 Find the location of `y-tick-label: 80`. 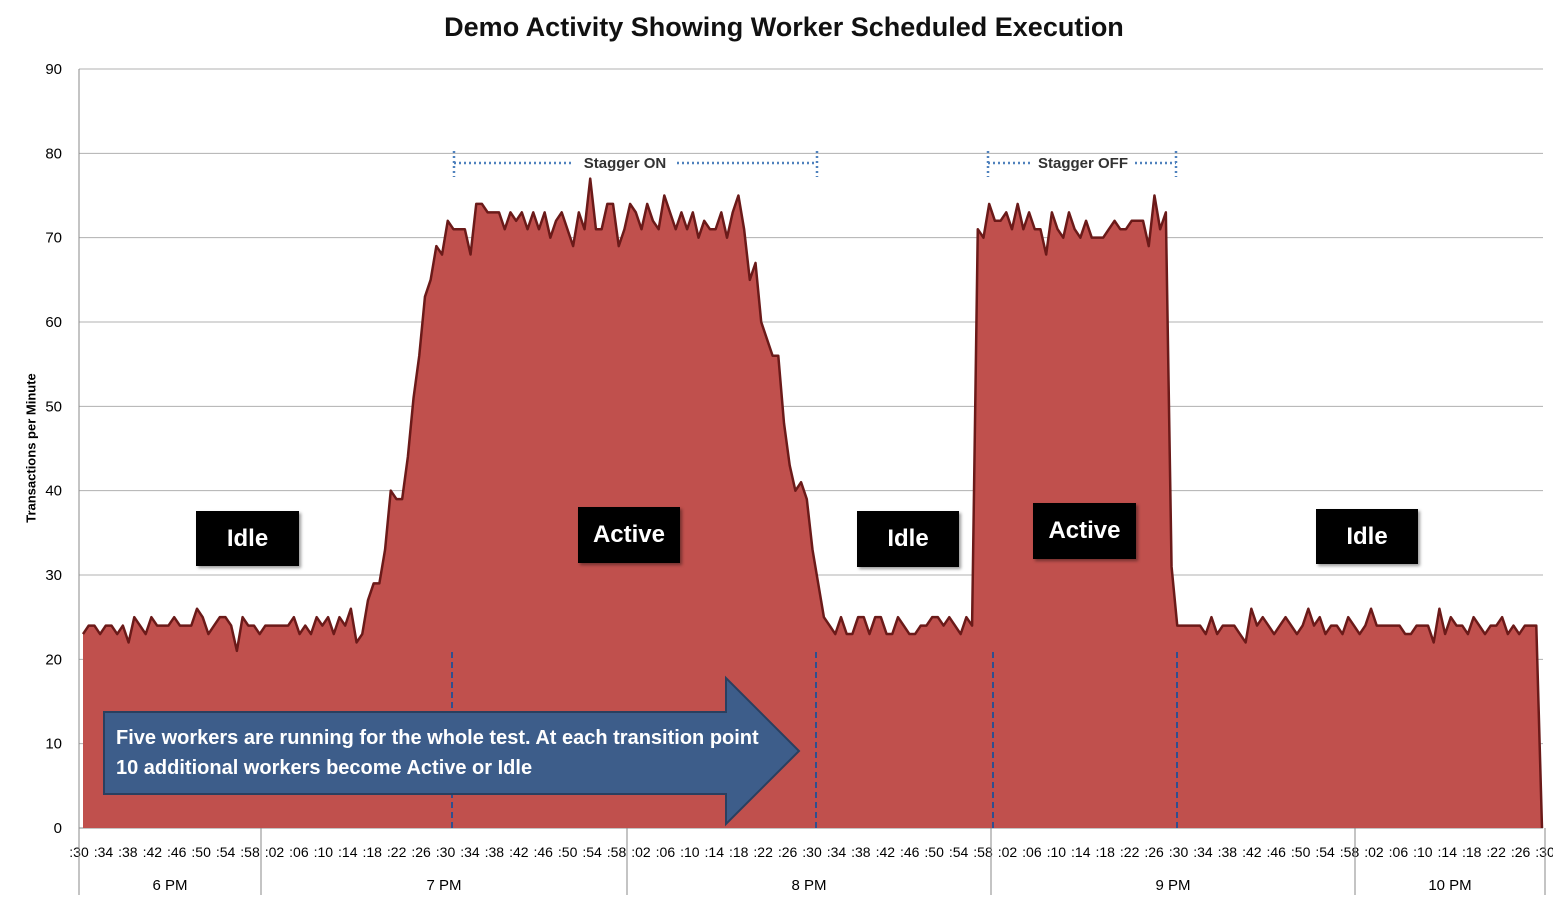

y-tick-label: 80 is located at coordinates (53, 153).